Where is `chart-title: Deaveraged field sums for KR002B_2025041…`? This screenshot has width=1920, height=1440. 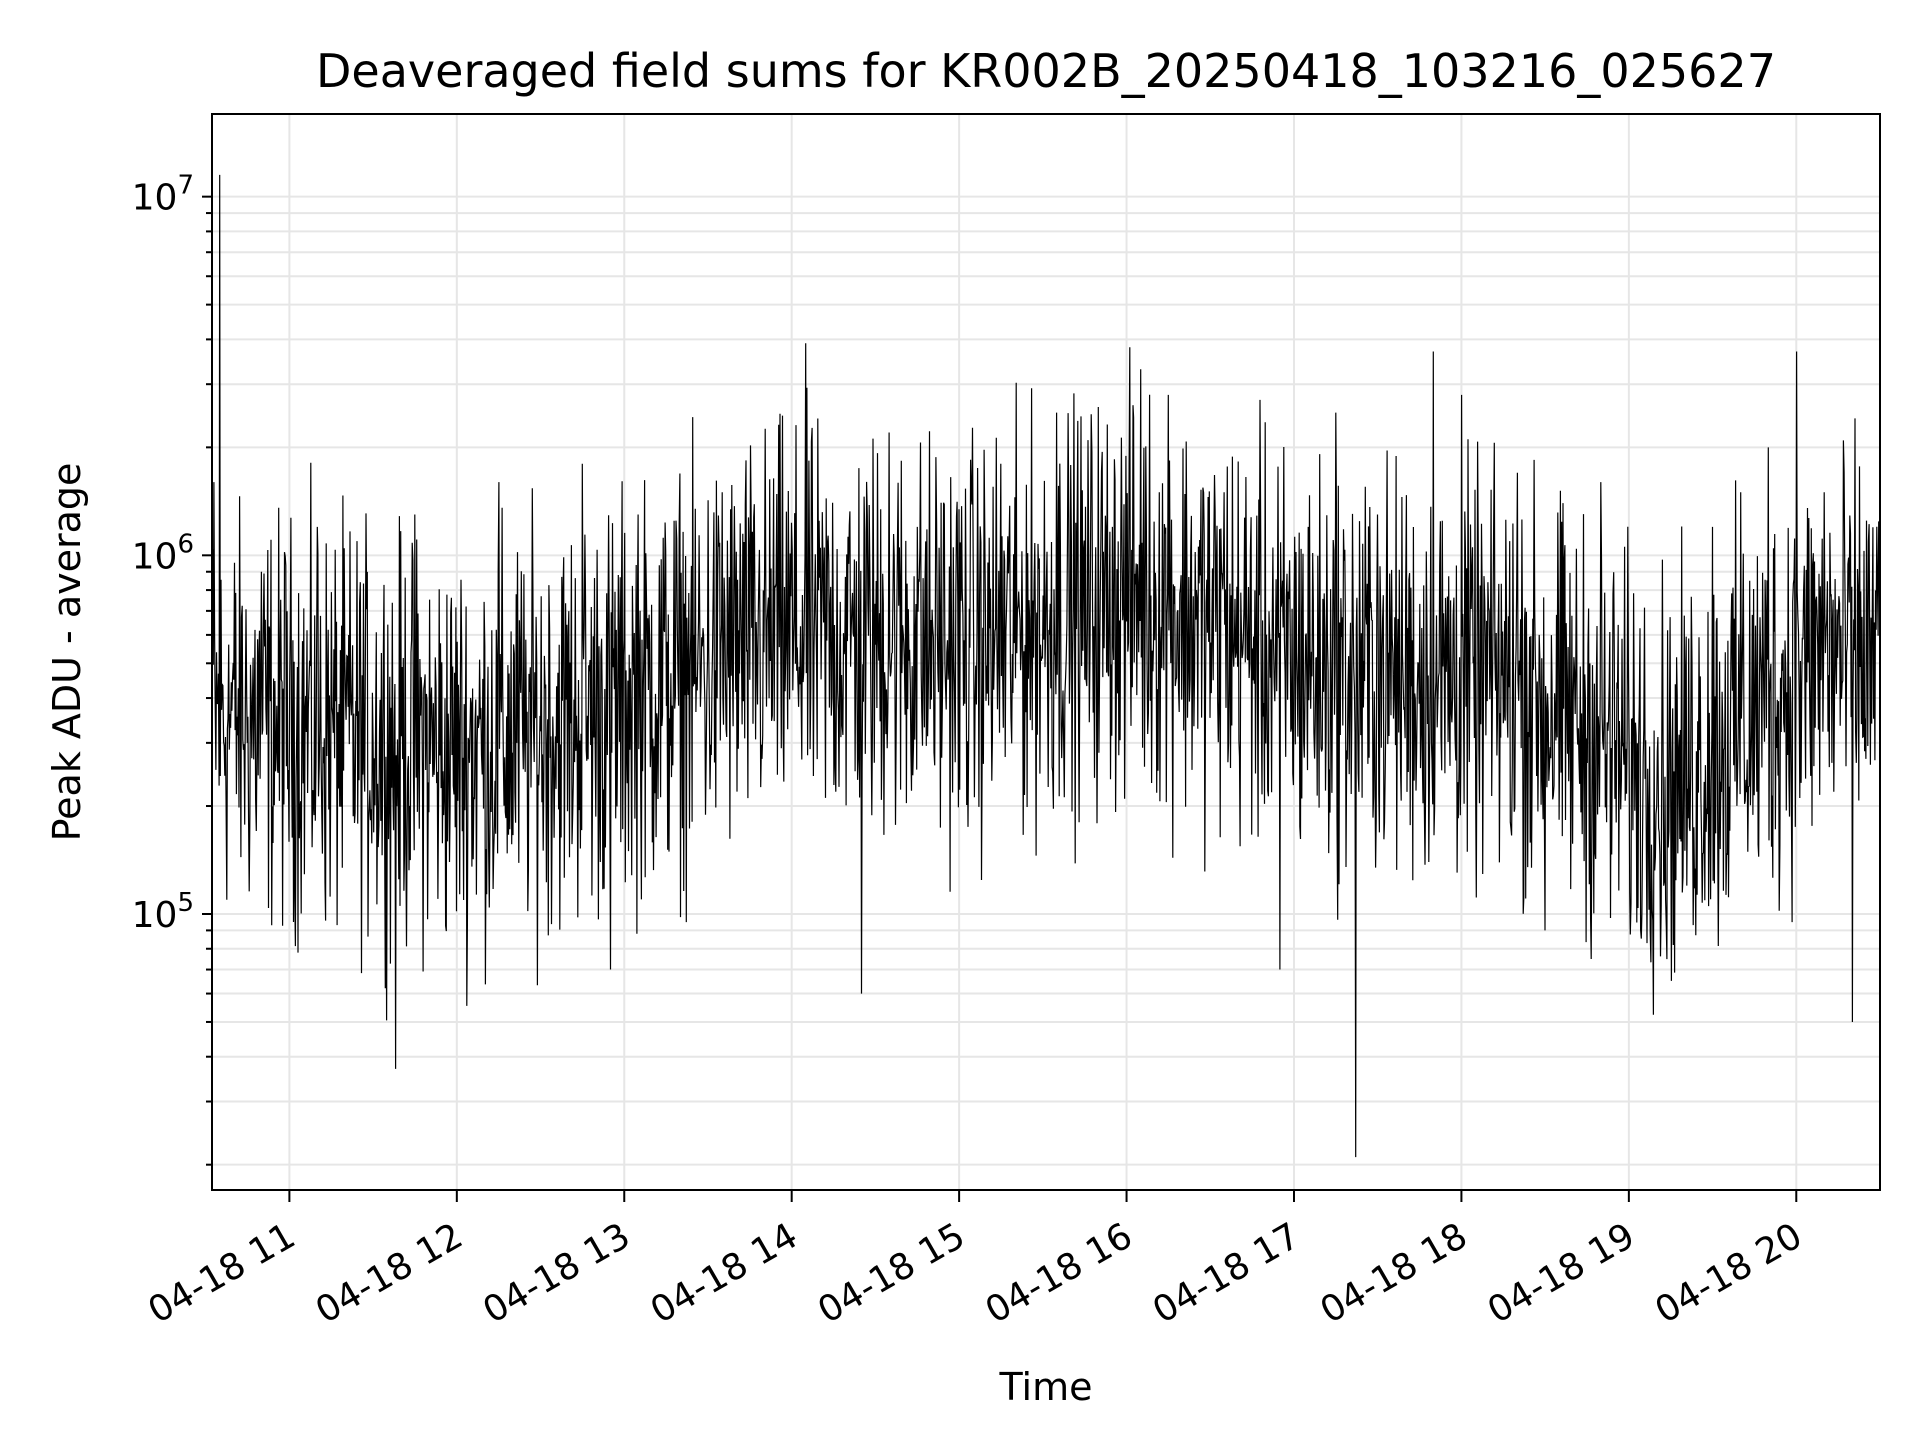
chart-title: Deaveraged field sums for KR002B_2025041… is located at coordinates (1046, 71).